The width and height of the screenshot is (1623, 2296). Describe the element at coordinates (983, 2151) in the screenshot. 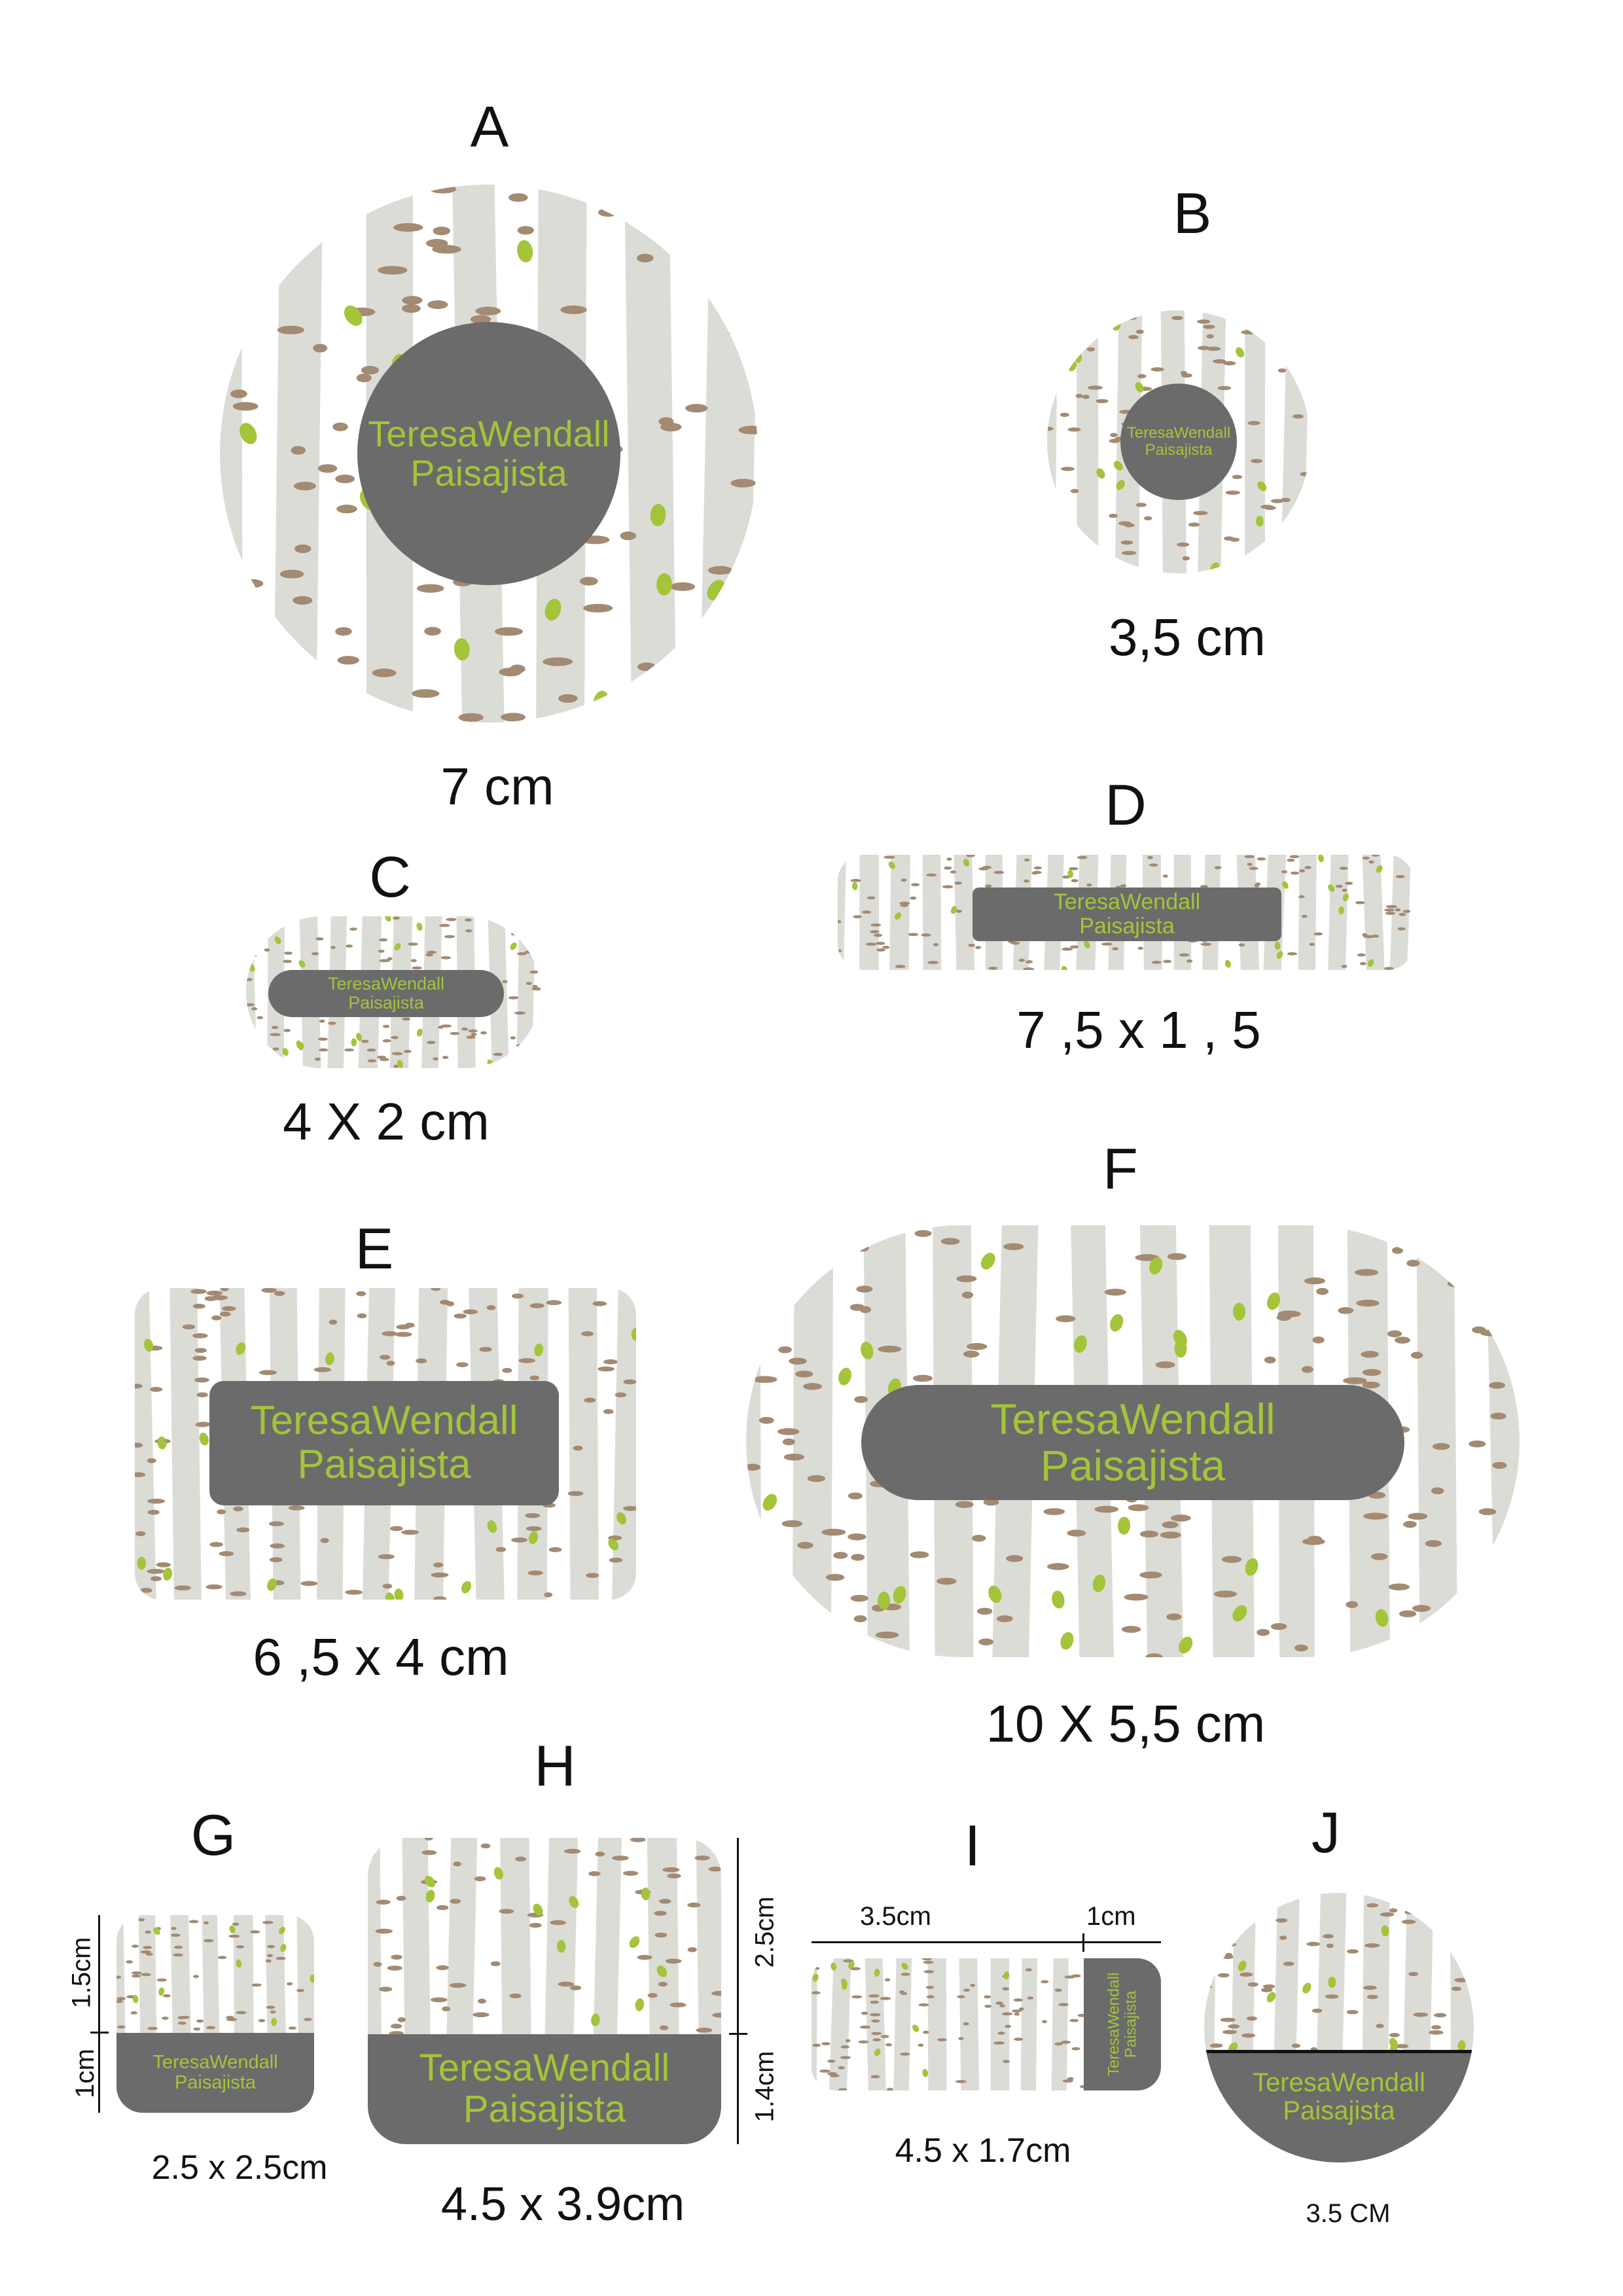

I see `size-i: 4.5 x 1.7cm` at that location.